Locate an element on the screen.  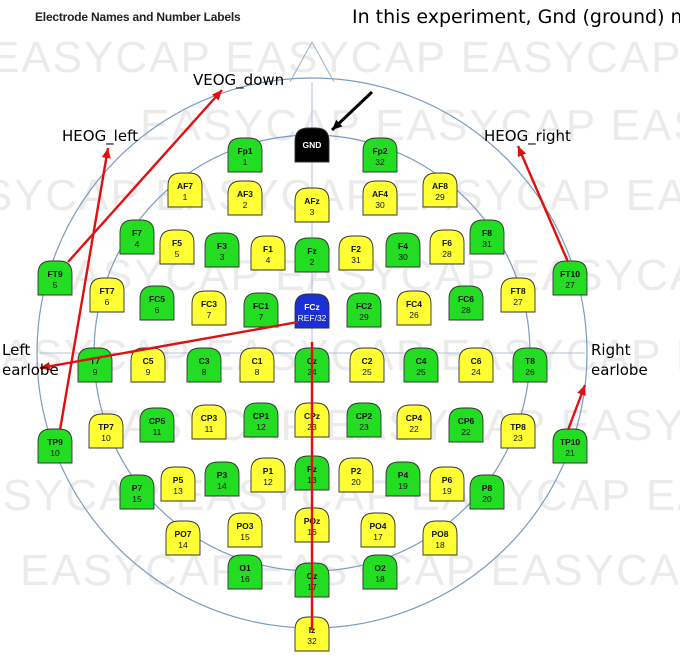
electrode-number: 18 is located at coordinates (440, 545).